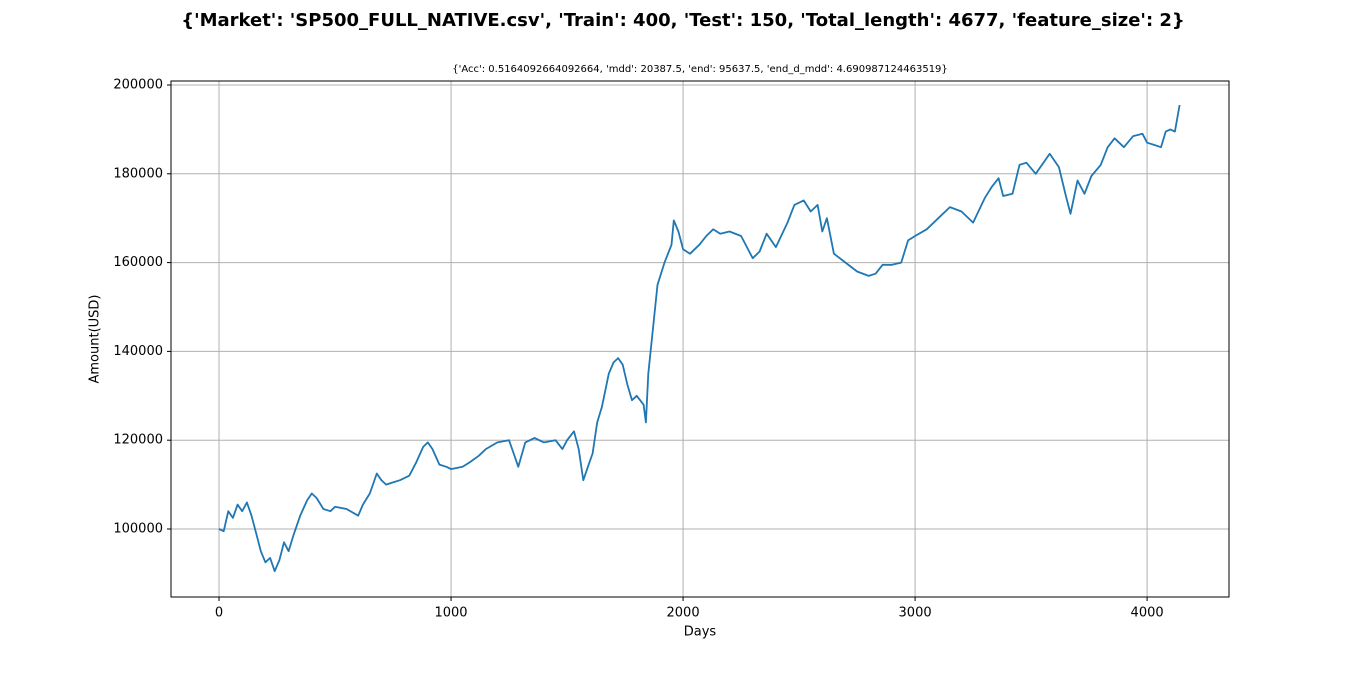  I want to click on x-tick-label: 0, so click(219, 613).